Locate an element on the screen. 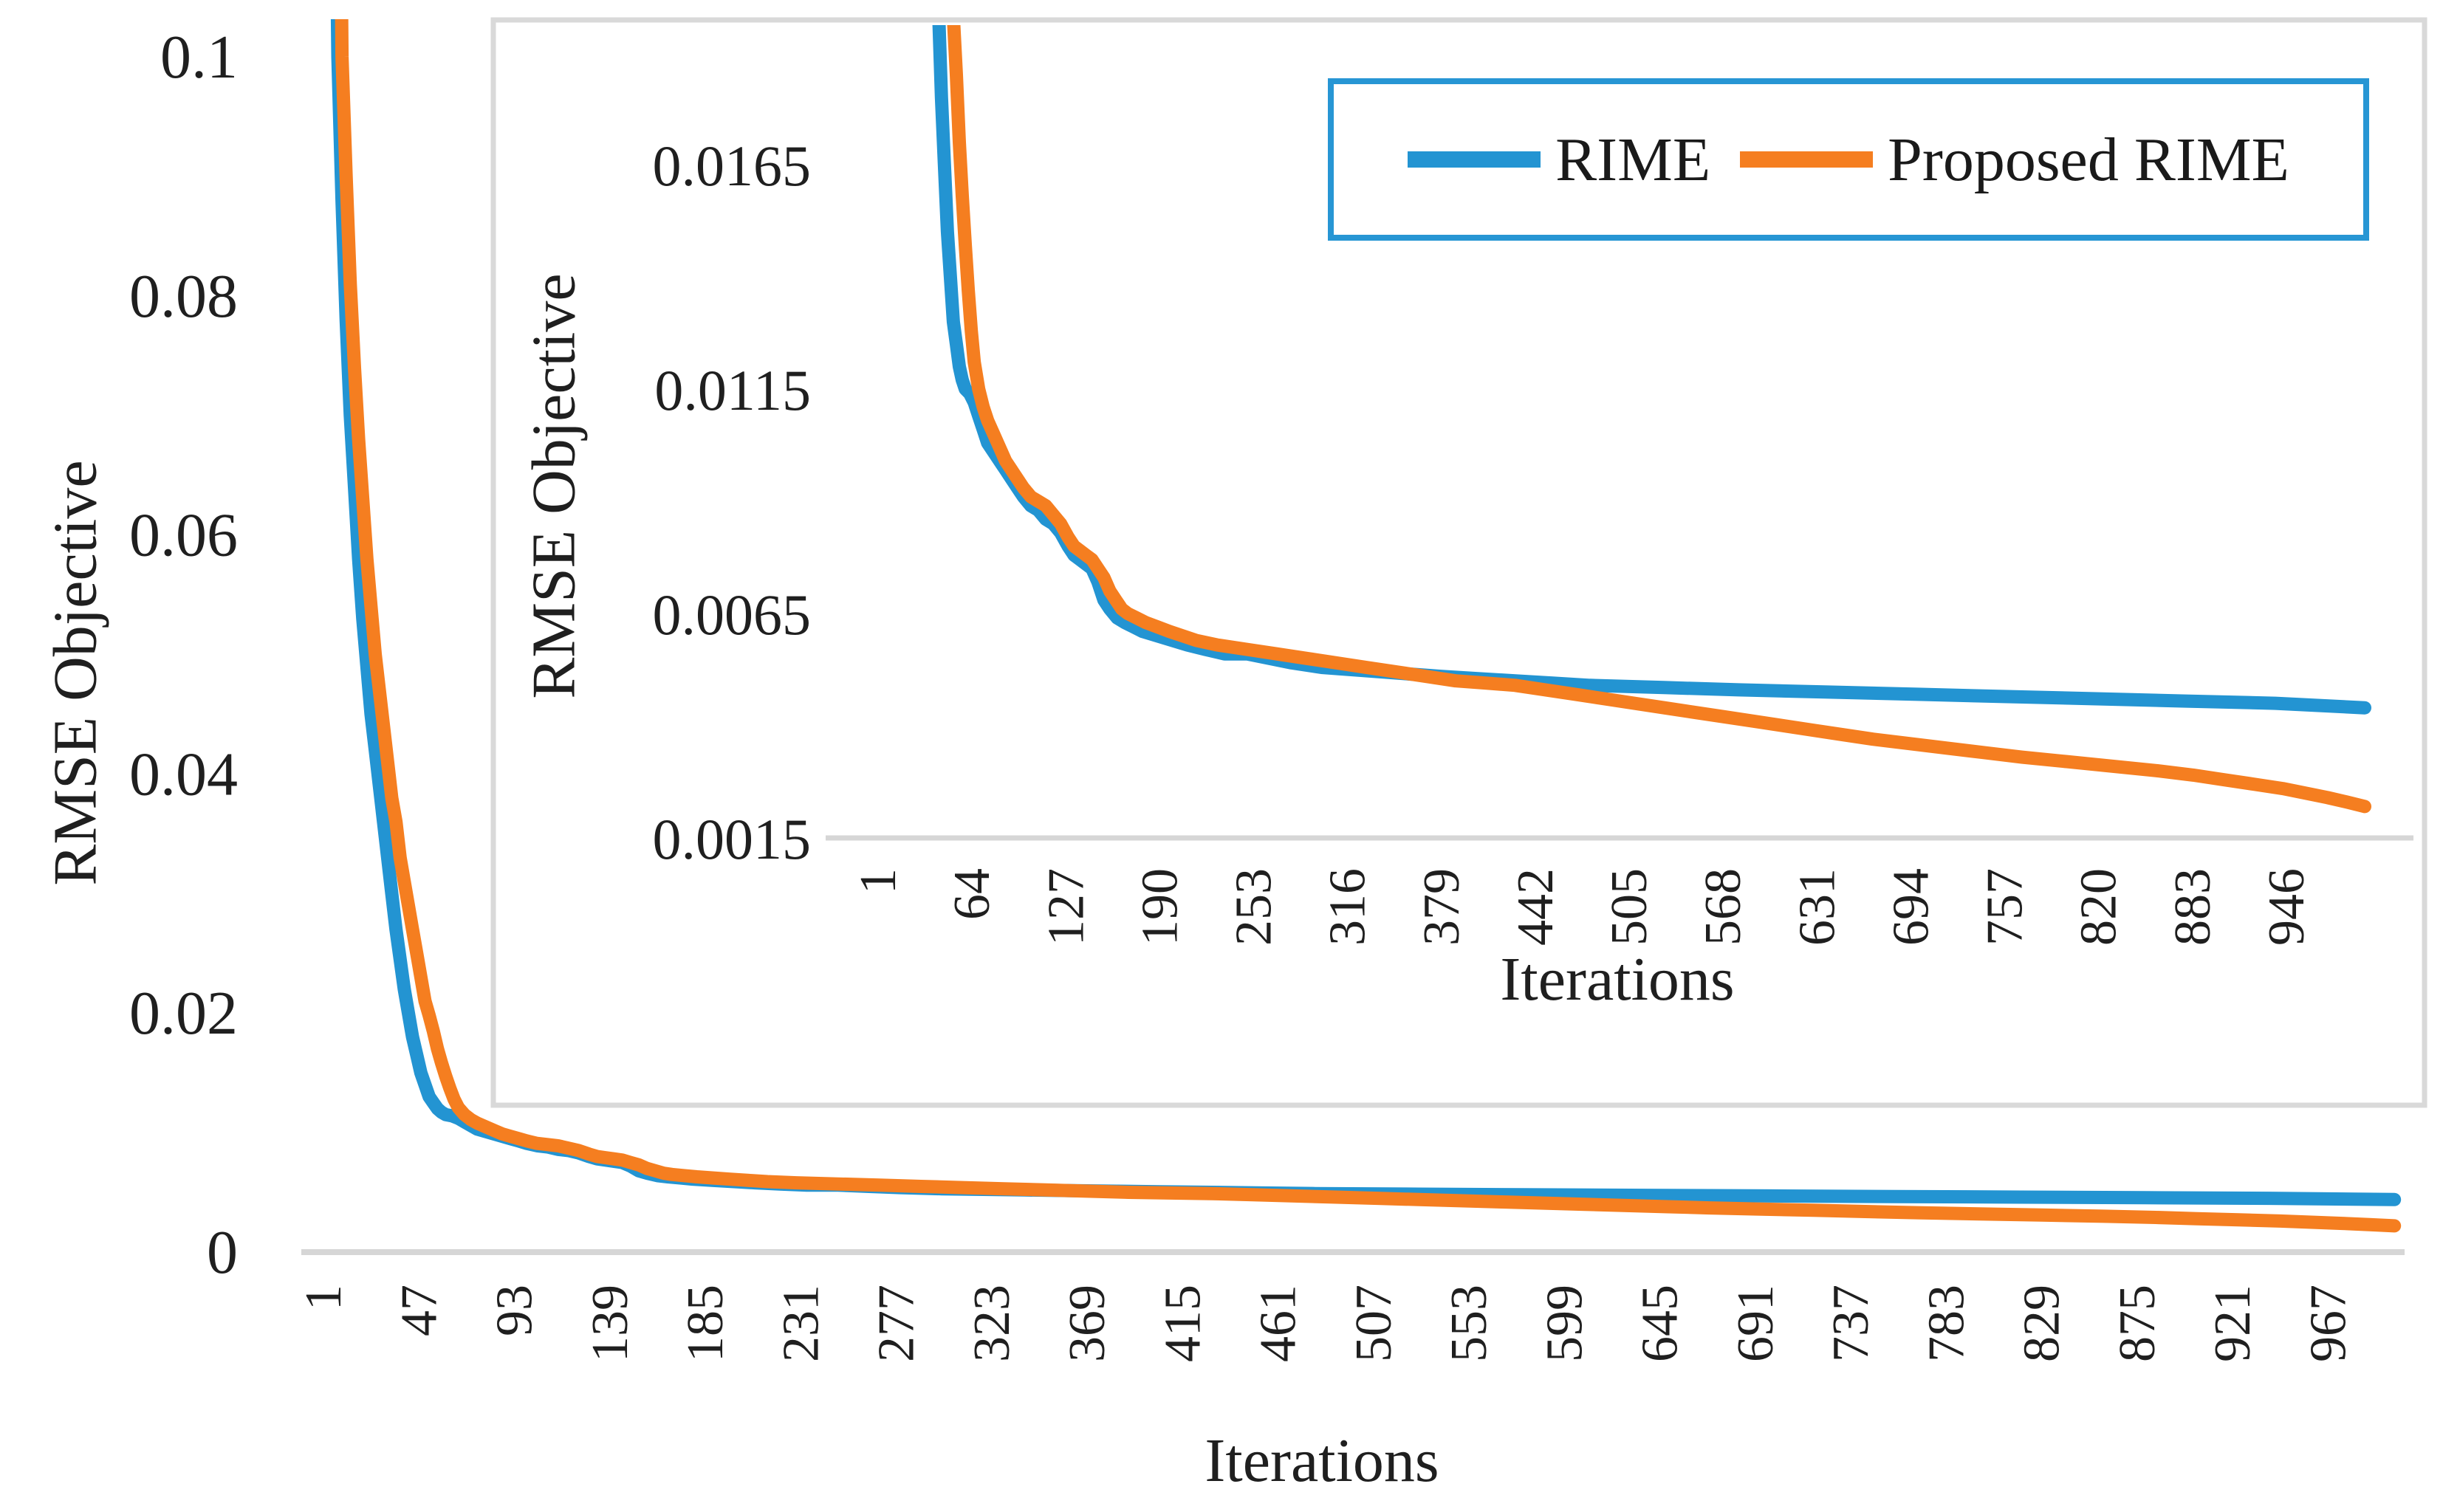  main-x-tick-label: 921 is located at coordinates (2232, 1323).